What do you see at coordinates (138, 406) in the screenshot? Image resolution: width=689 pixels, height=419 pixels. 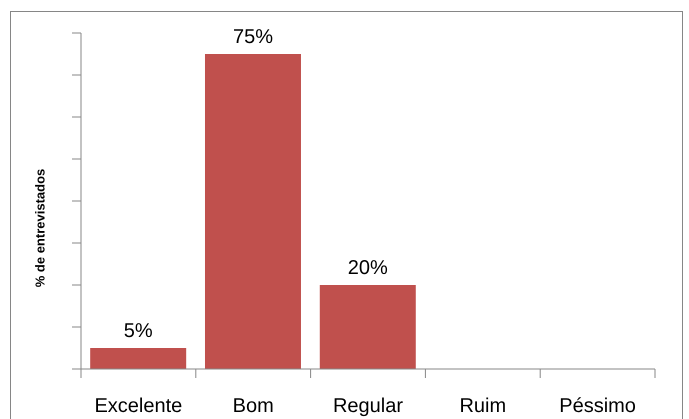 I see `x-tick-label: Excelente` at bounding box center [138, 406].